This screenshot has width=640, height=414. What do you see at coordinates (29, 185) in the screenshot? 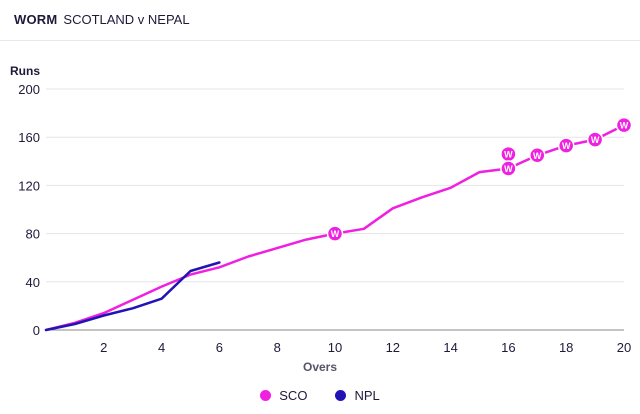
I see `y-tick-label: 120` at bounding box center [29, 185].